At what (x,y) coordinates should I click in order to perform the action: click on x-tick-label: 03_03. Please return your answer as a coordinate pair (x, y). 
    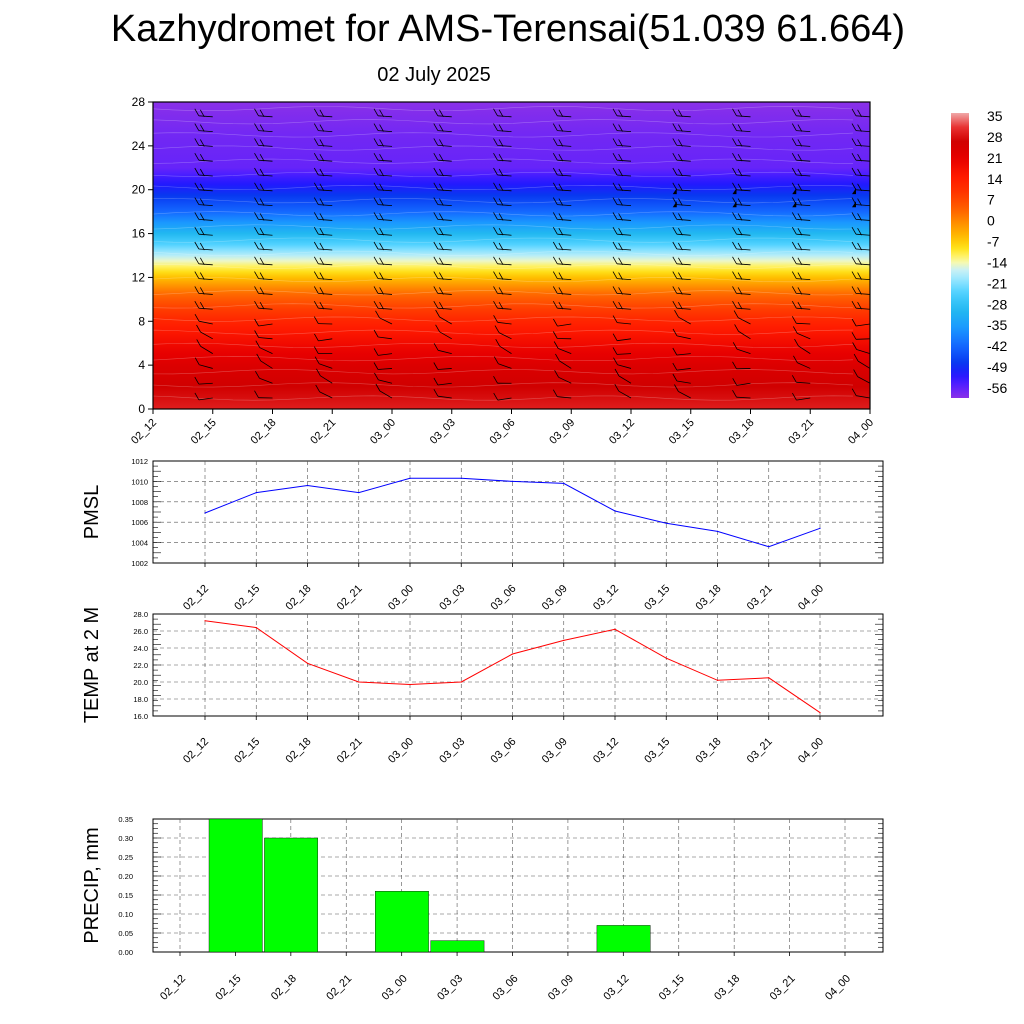
    Looking at the image, I should click on (450, 988).